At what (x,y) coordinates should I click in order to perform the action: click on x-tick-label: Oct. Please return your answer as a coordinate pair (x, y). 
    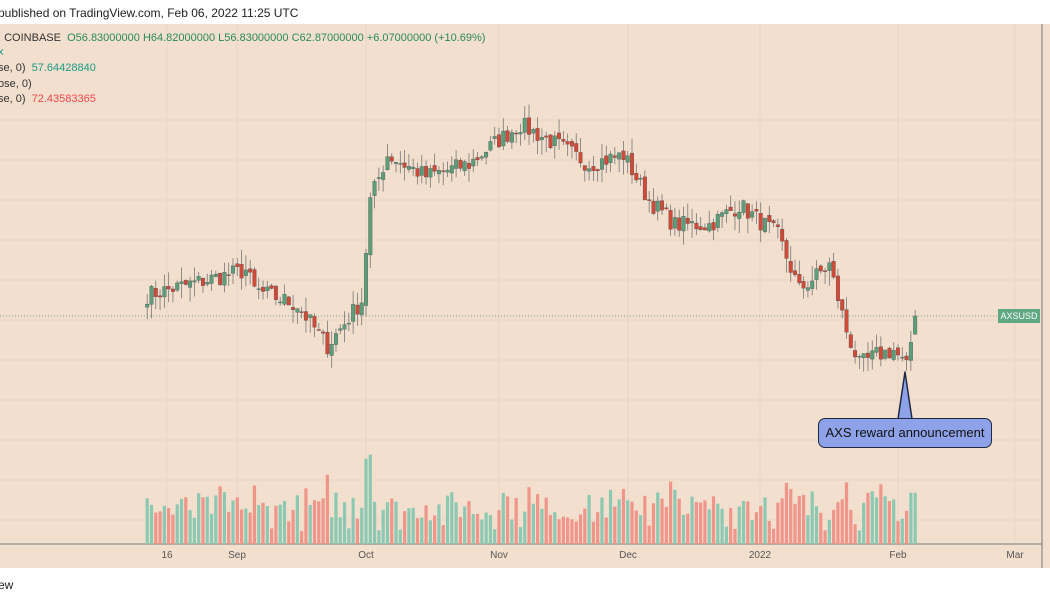
    Looking at the image, I should click on (366, 555).